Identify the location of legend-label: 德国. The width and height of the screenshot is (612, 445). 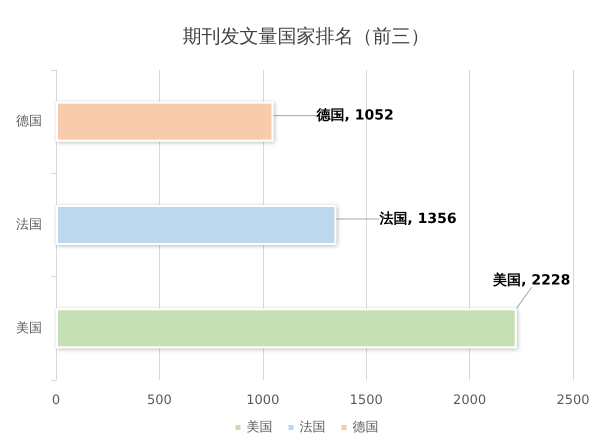
(365, 427).